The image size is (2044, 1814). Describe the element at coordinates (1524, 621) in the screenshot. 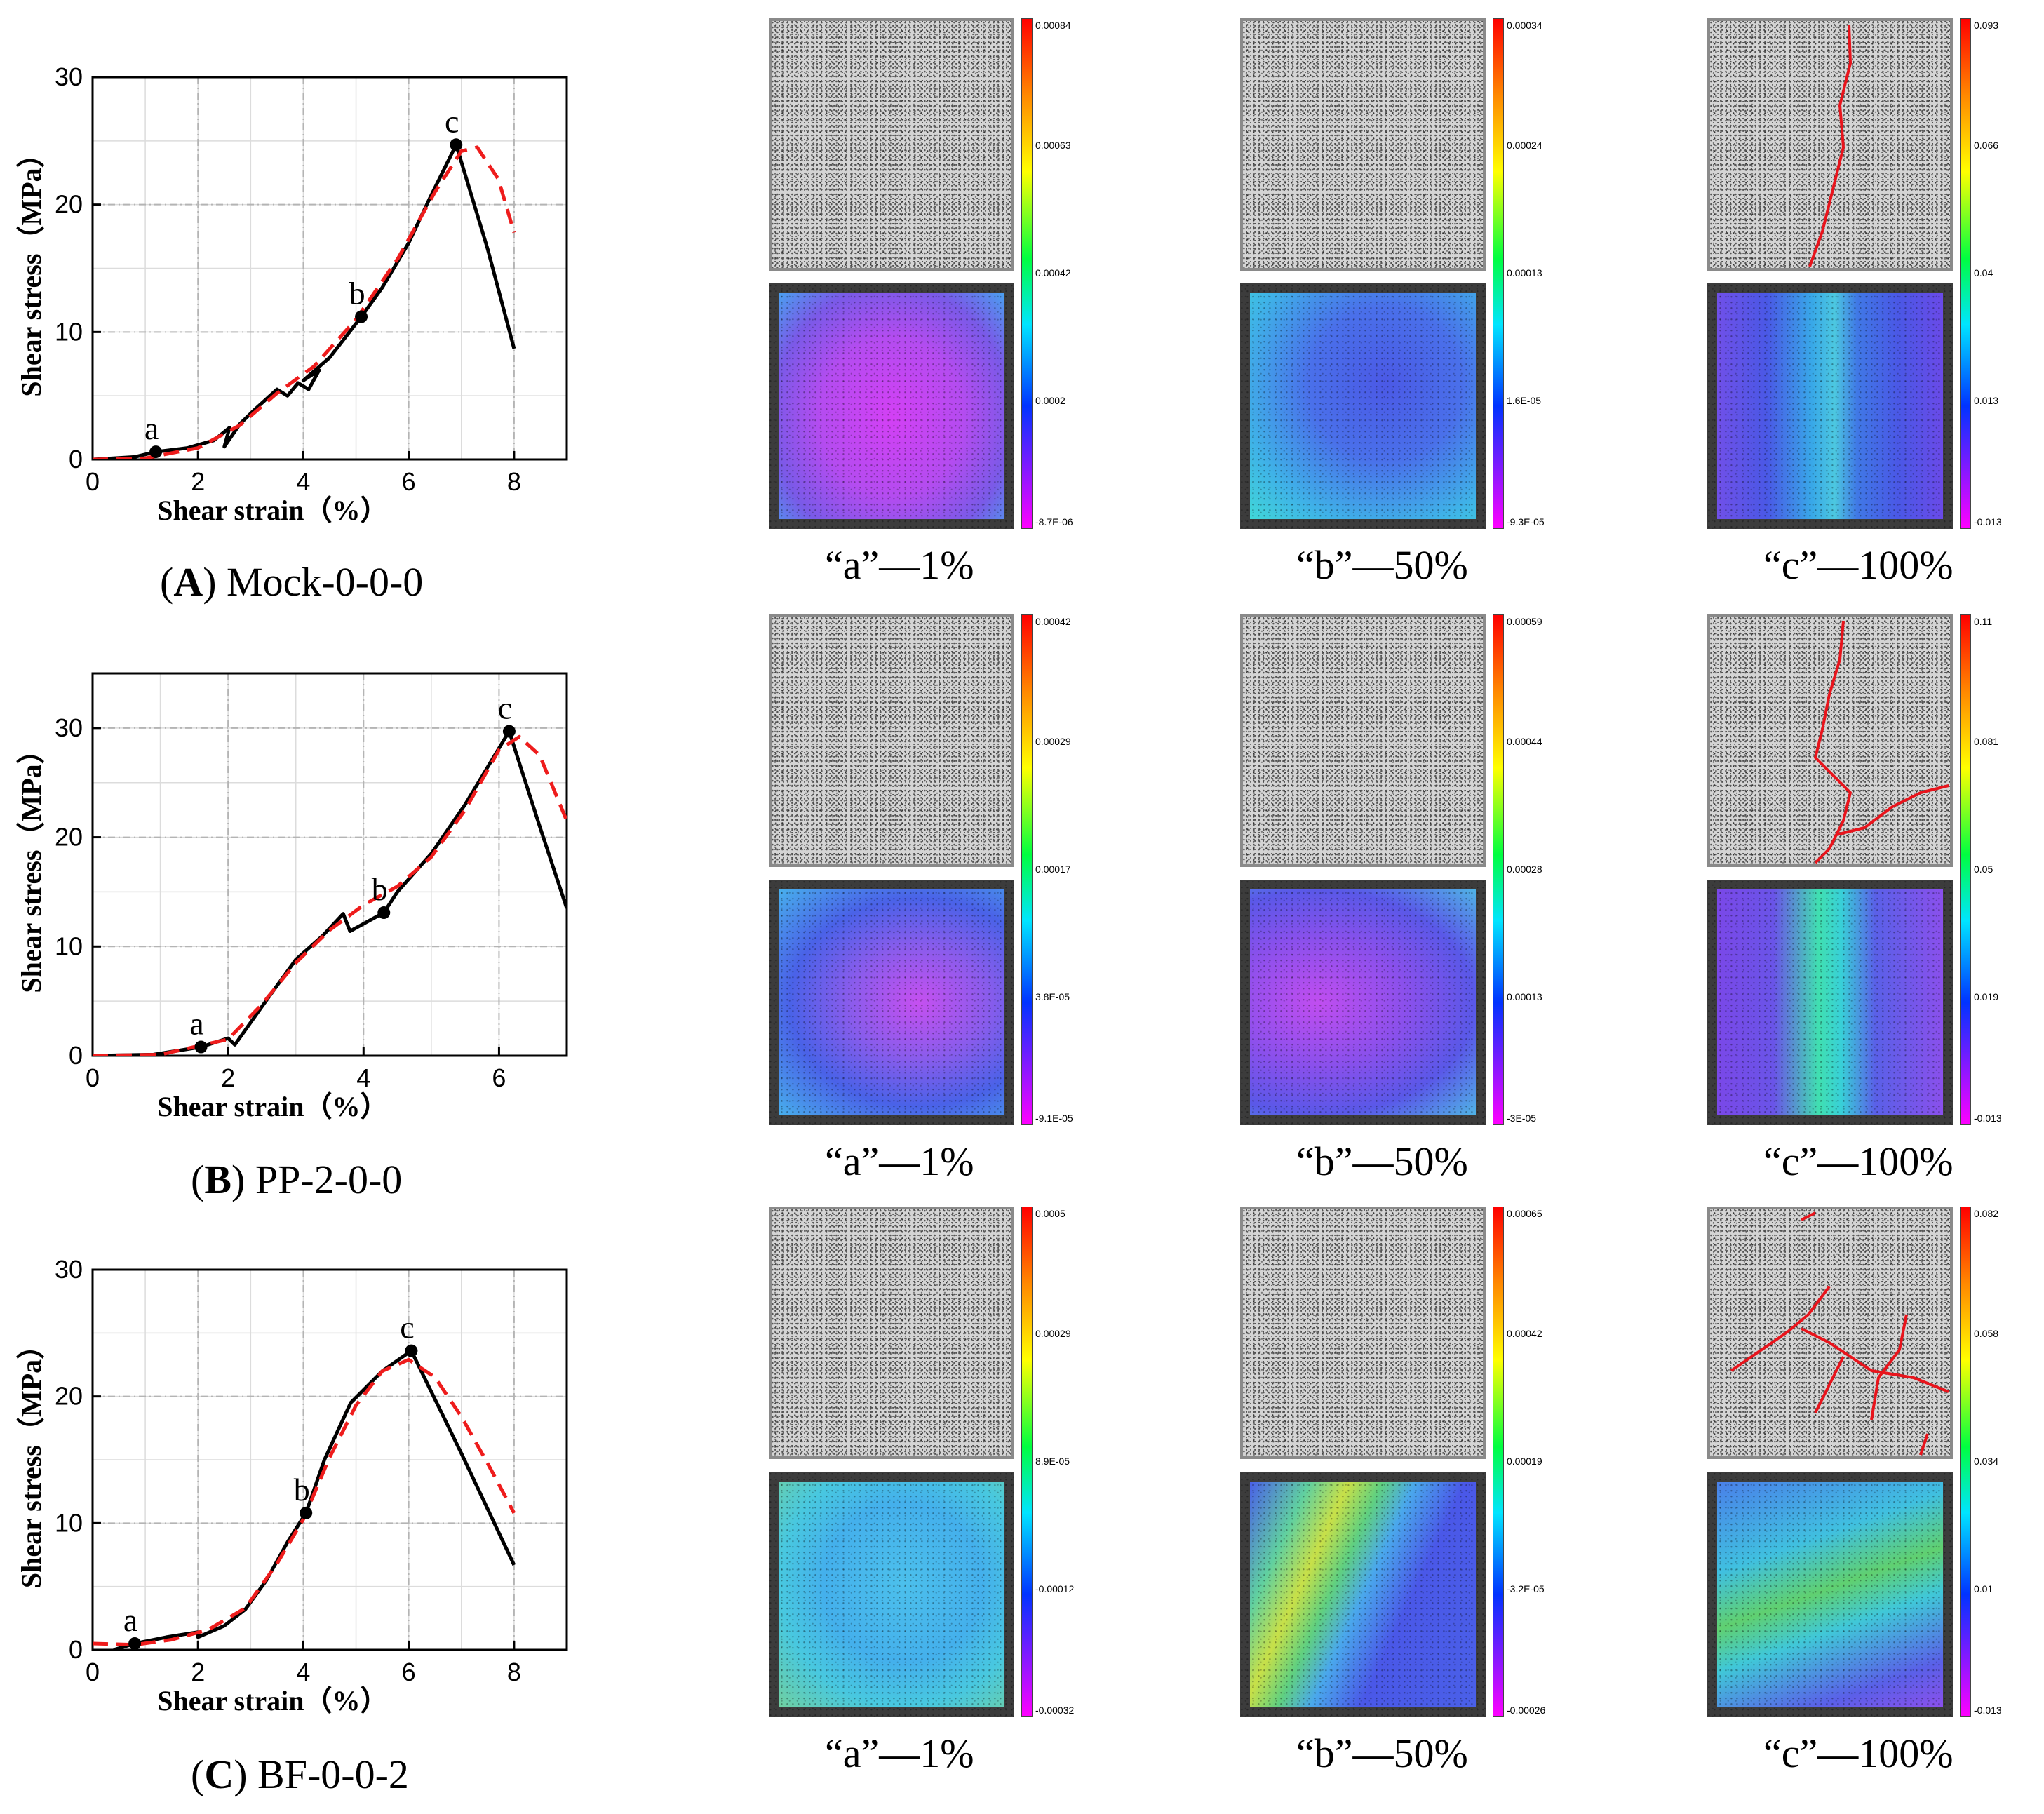

I see `colorbar-tick-label: 0.00059` at that location.